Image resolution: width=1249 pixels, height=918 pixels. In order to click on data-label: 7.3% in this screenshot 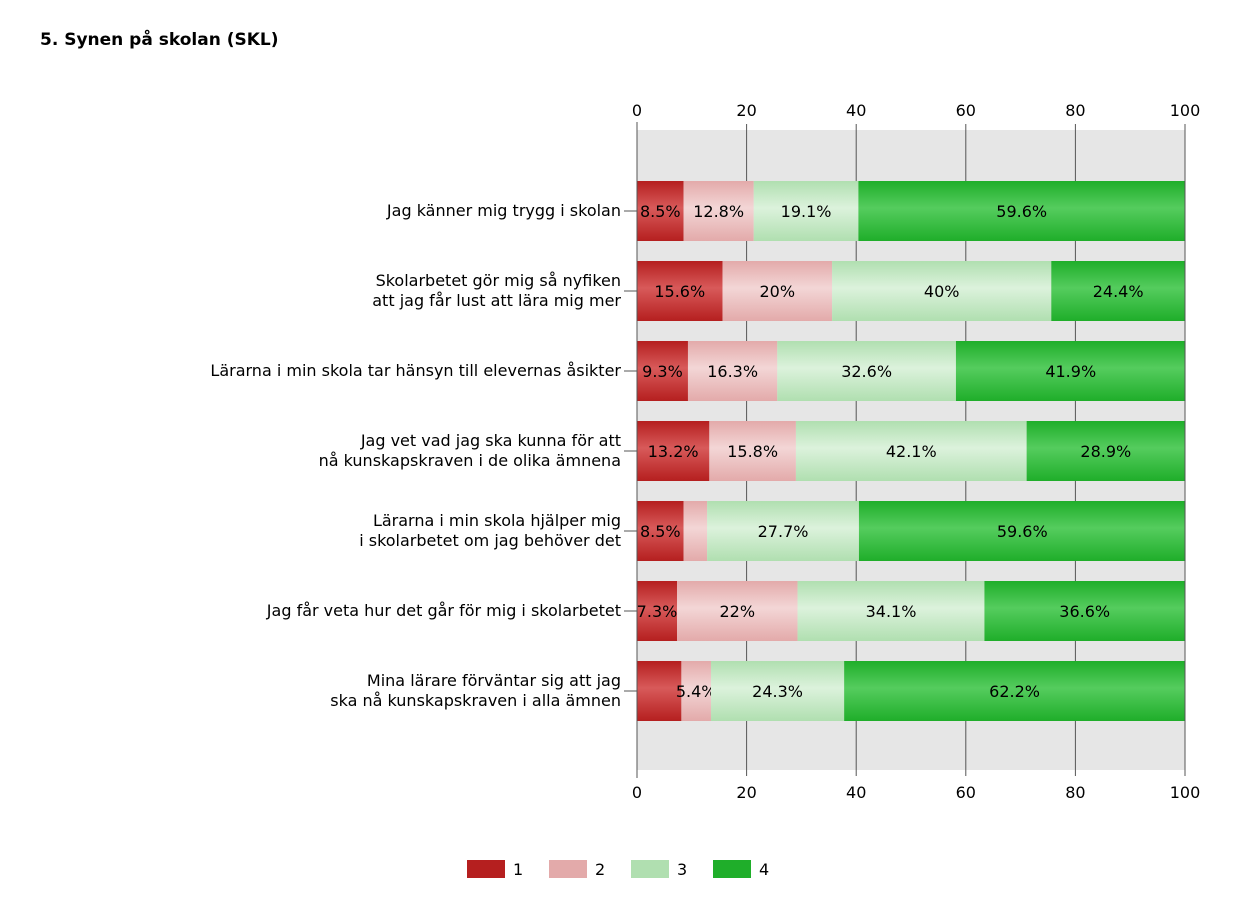, I will do `click(657, 611)`.